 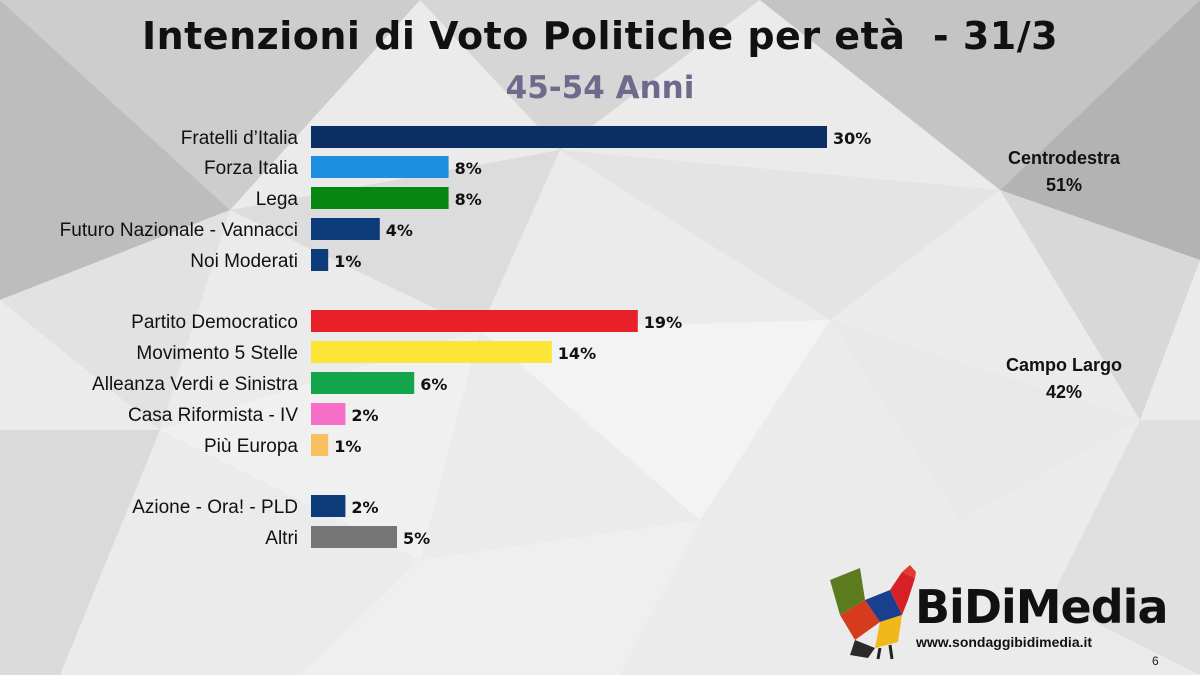 I want to click on category-label: Azione - Ora! - PLD, so click(x=215, y=507).